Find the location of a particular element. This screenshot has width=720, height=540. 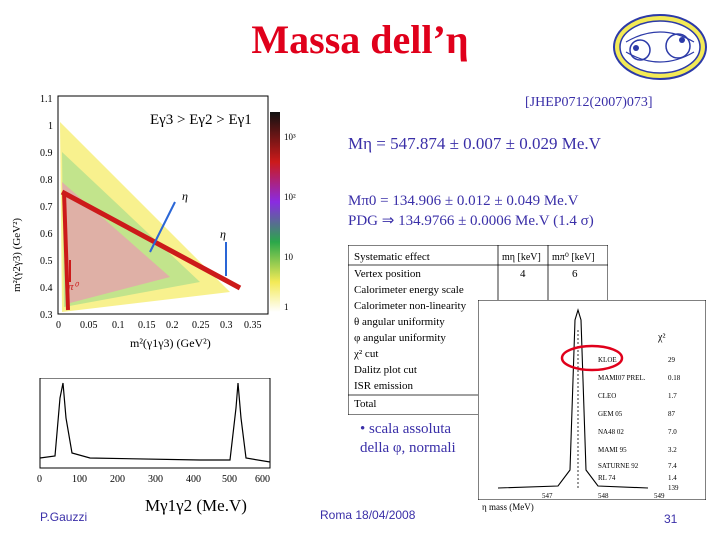

histogram-x-tick: 500 is located at coordinates (229, 479).